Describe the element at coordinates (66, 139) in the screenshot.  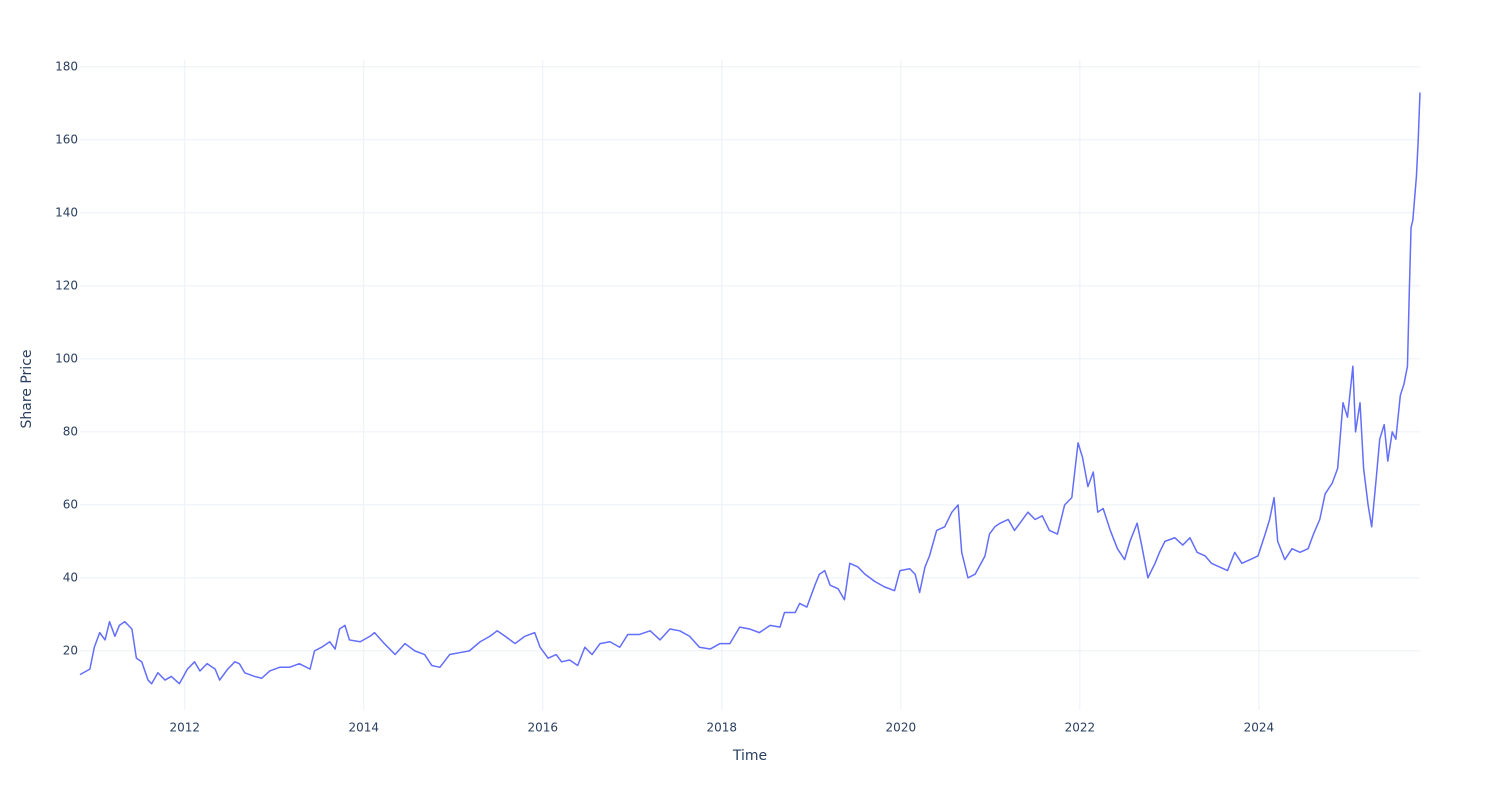
I see `y-tick-label: 160` at that location.